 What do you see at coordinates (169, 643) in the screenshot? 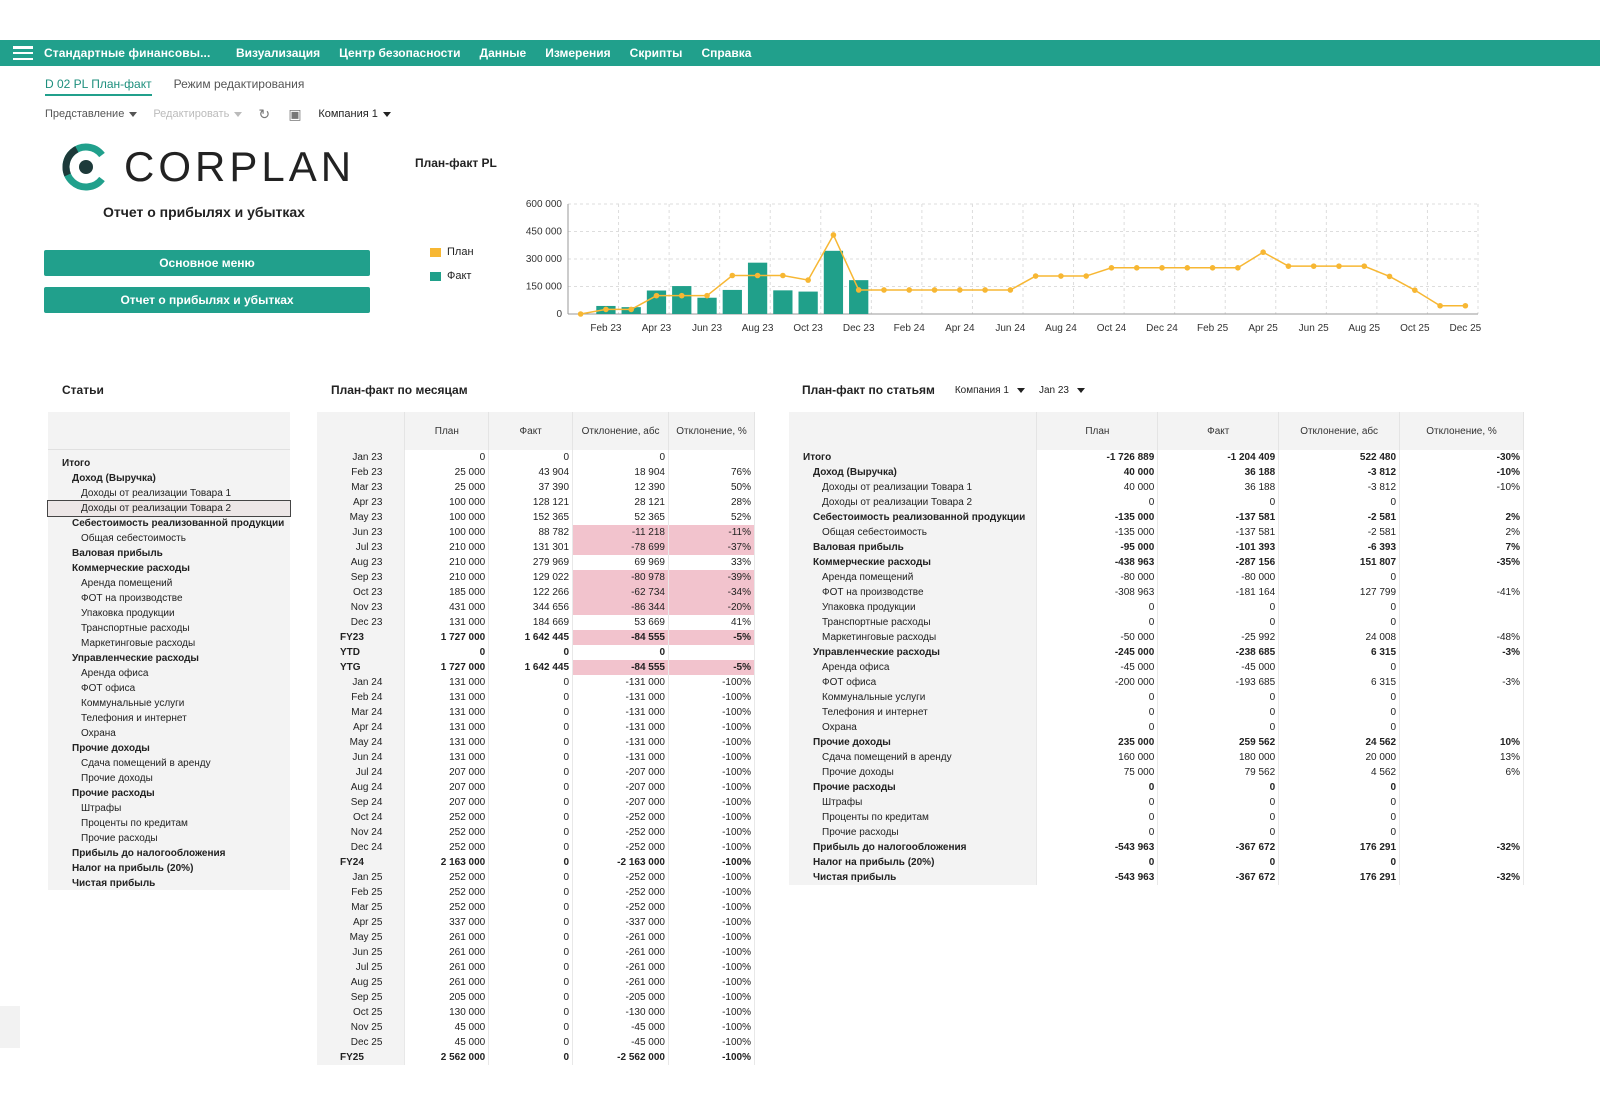
I see `article-row: Маркетинговые расходы` at bounding box center [169, 643].